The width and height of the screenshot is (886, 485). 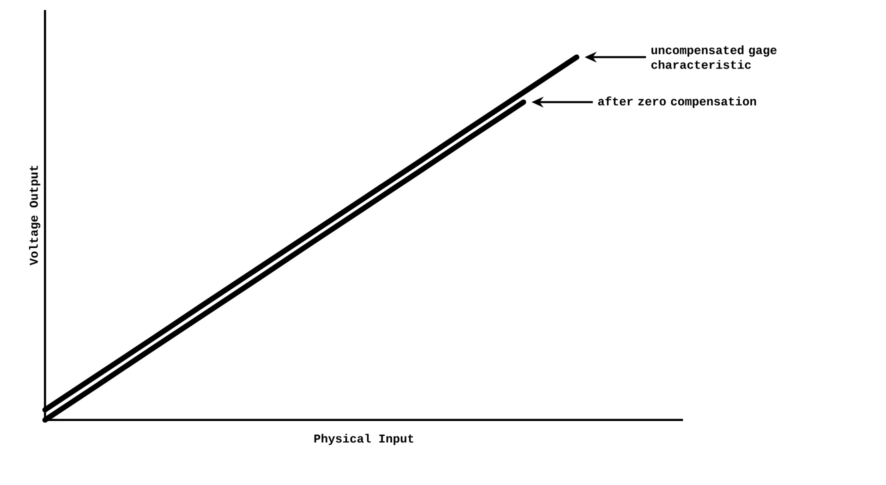 I want to click on text: uncompensated gage characteristic, so click(x=714, y=57).